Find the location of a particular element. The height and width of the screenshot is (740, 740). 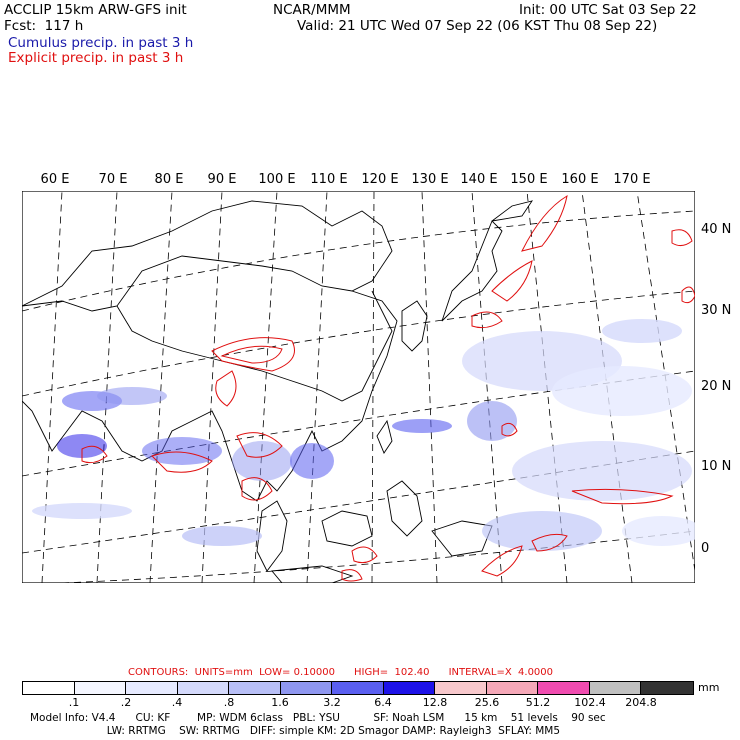

colorbar-tick: 12.8 is located at coordinates (435, 702).